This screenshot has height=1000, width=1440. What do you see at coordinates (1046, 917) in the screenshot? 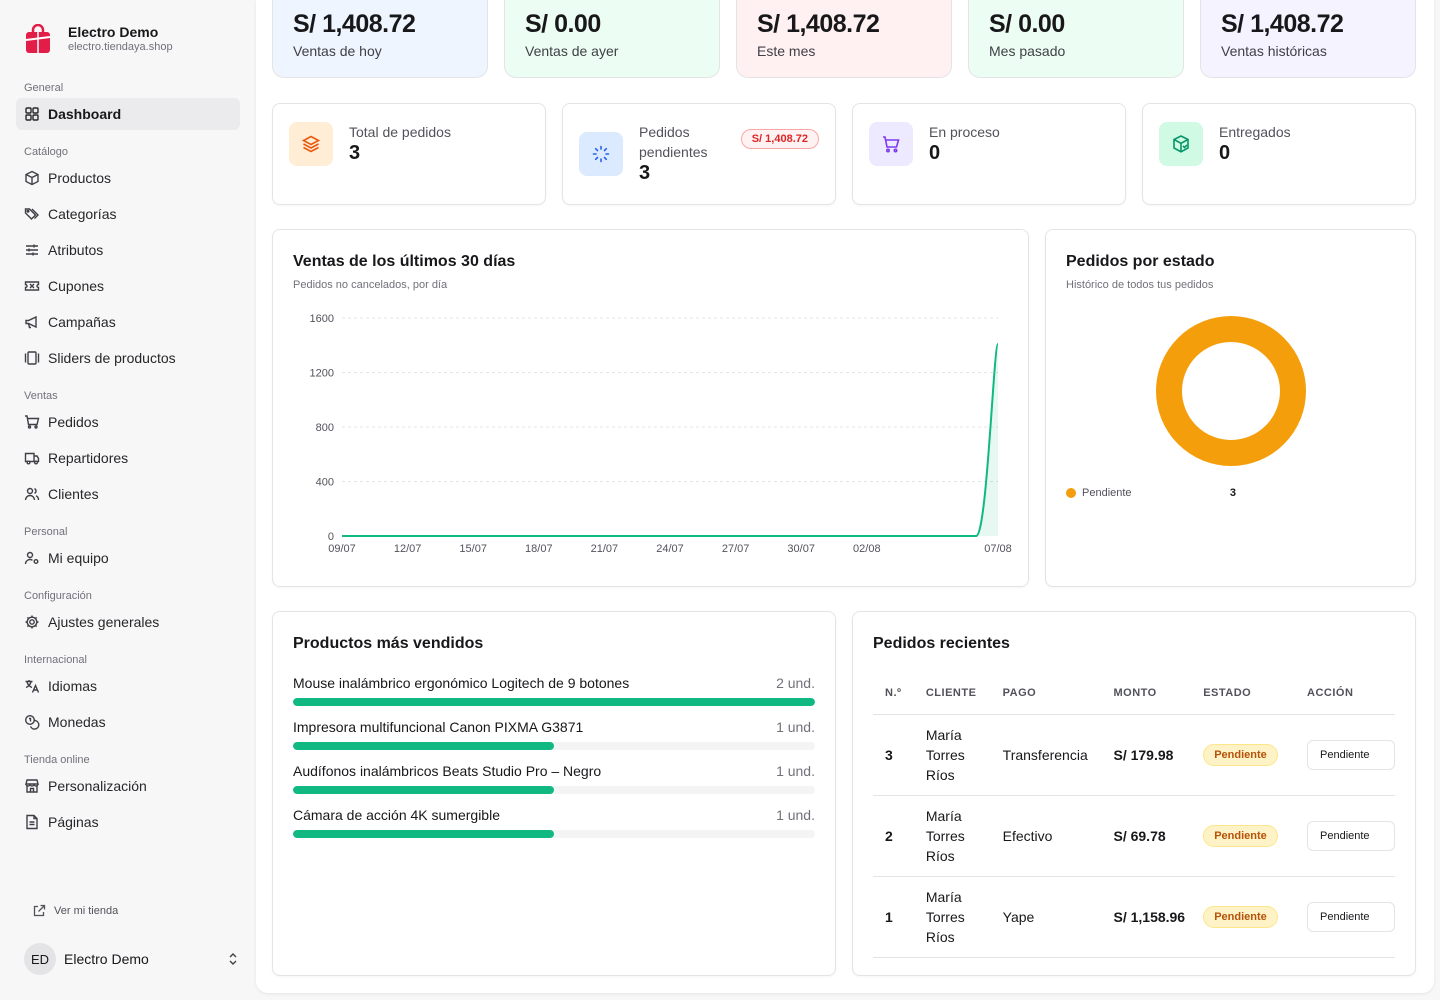
I see `order-payment: Yape` at bounding box center [1046, 917].